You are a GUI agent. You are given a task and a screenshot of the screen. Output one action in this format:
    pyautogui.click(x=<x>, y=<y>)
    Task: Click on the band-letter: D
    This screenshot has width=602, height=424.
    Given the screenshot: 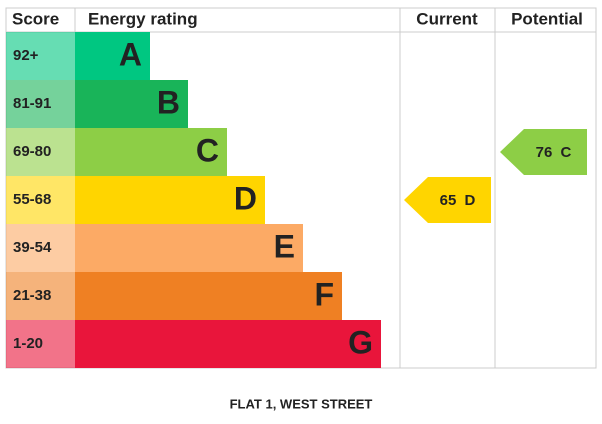 What is the action you would take?
    pyautogui.click(x=245, y=198)
    